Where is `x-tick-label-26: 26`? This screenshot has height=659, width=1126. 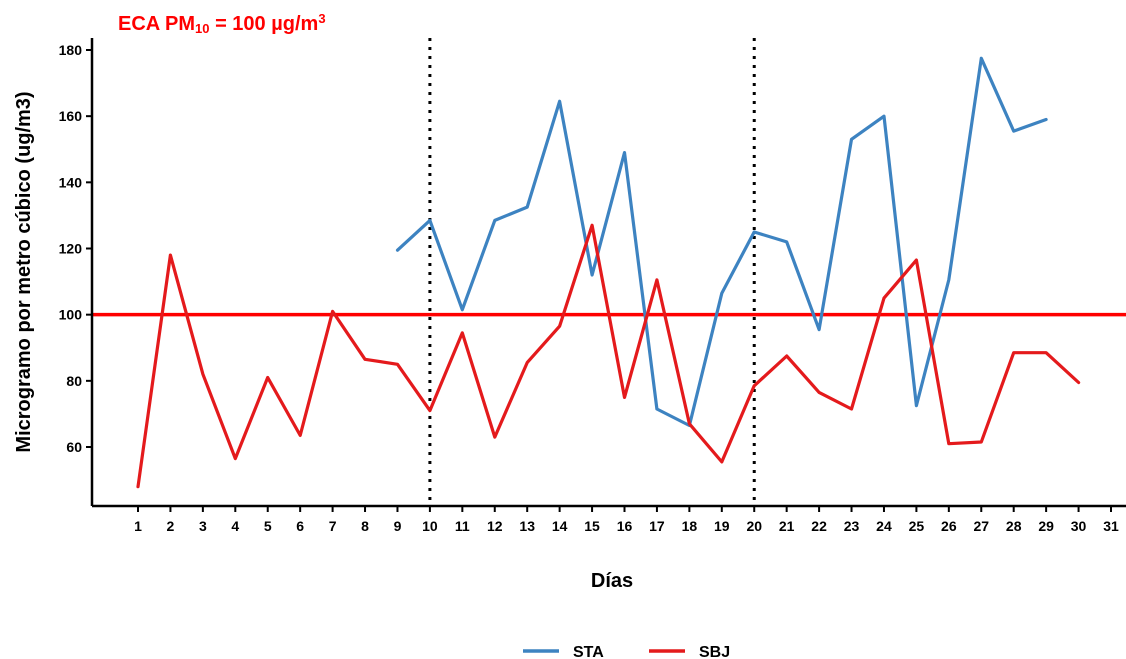 x-tick-label-26: 26 is located at coordinates (949, 526).